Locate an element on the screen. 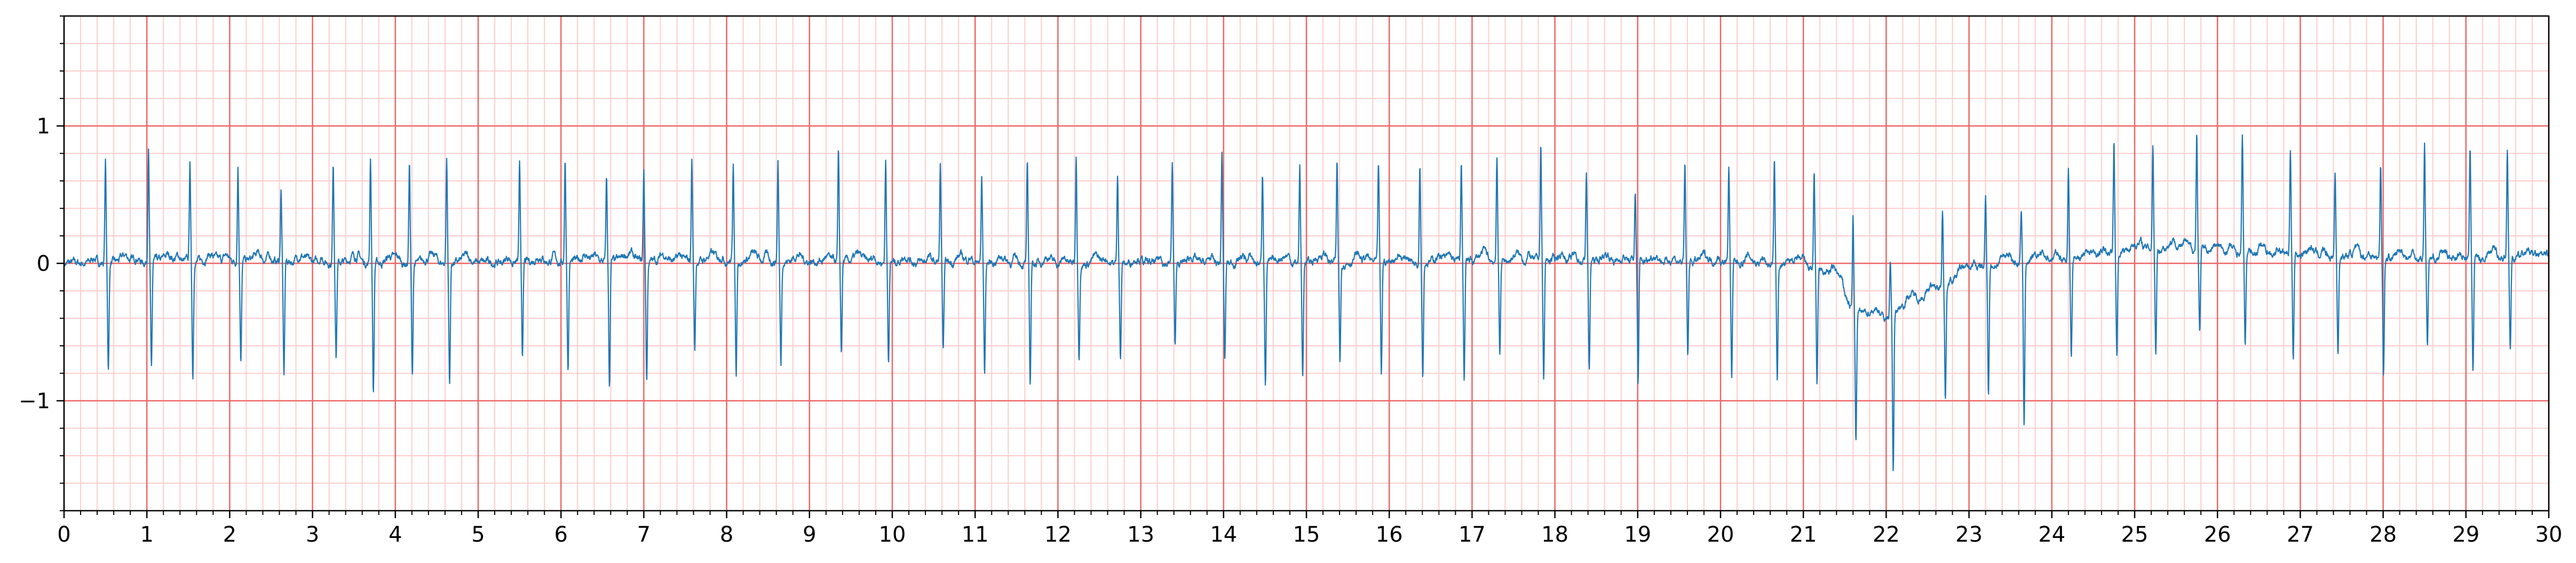  x-tick-label: 3 is located at coordinates (312, 534).